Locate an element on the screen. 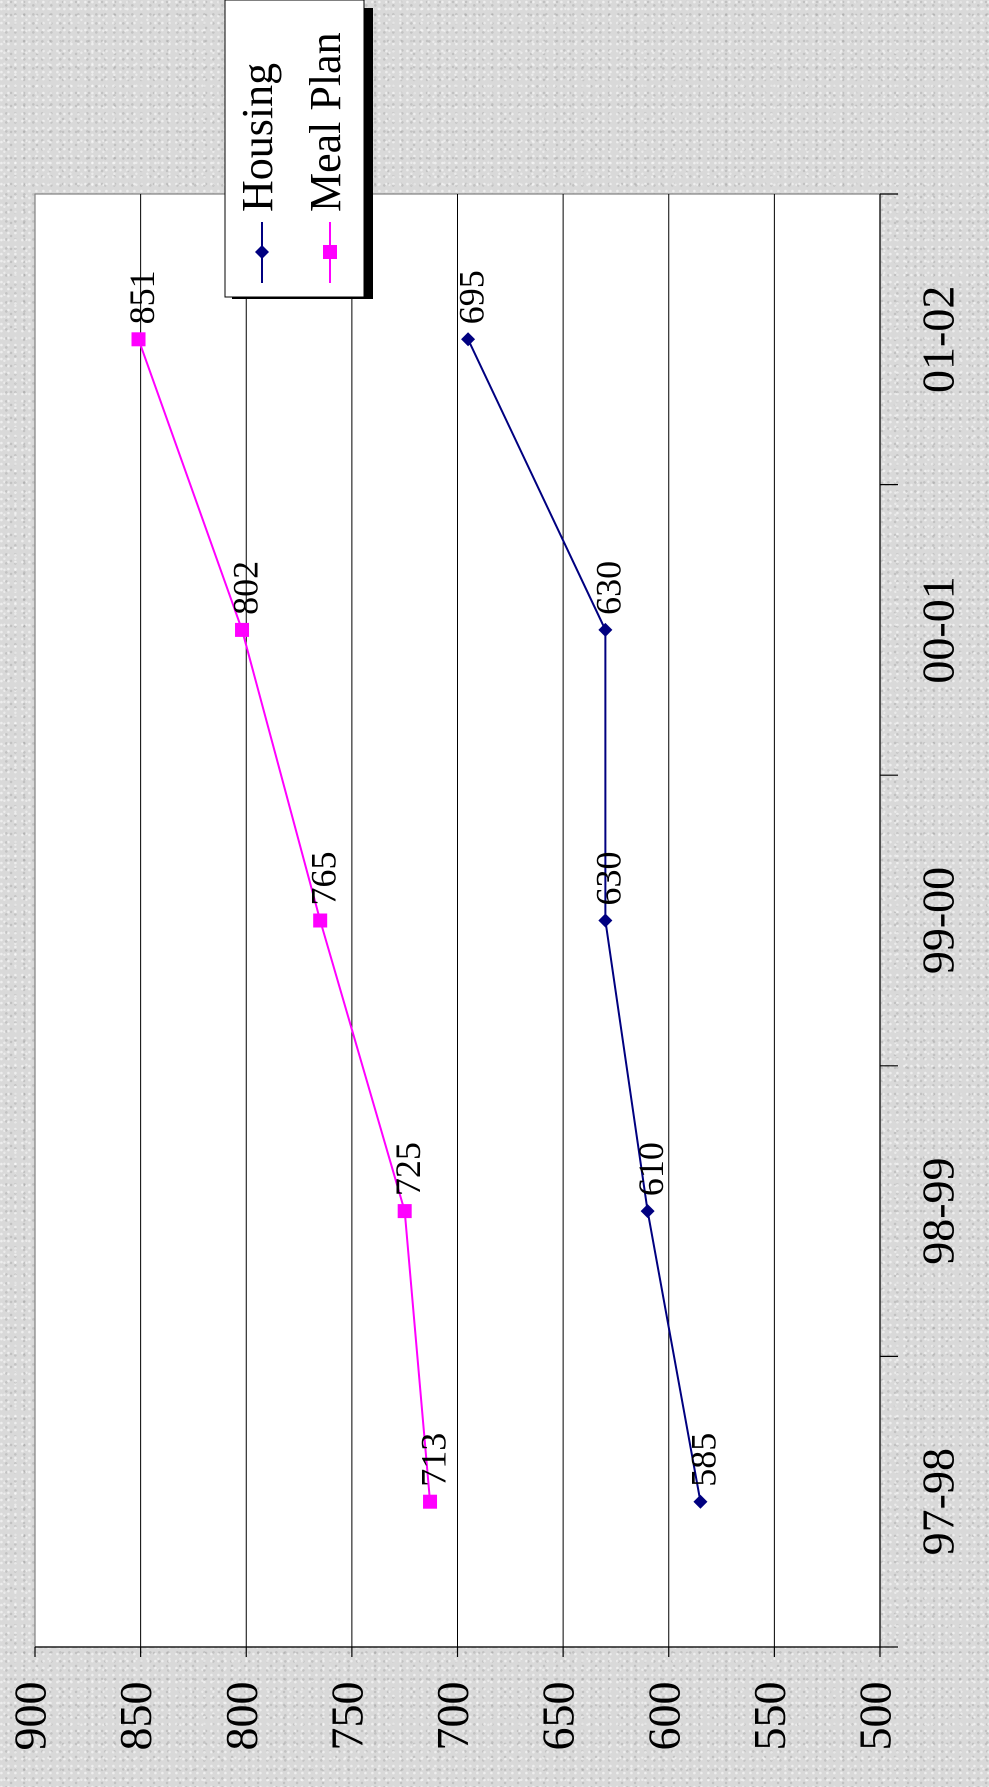 Image resolution: width=989 pixels, height=1787 pixels. legend-label: Meal Plan is located at coordinates (325, 122).